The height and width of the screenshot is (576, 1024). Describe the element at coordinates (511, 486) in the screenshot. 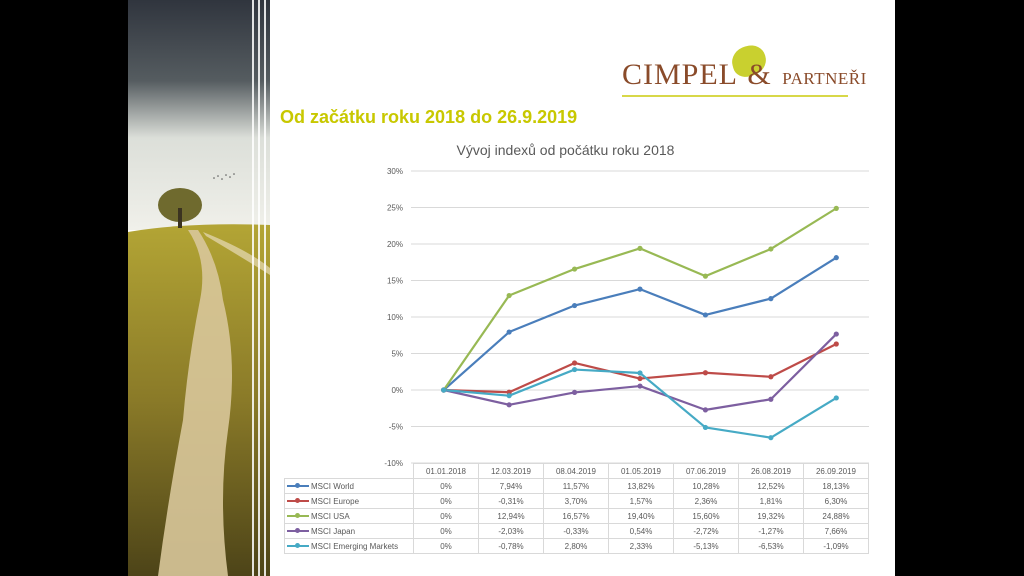

I see `table-cell: 7,94%` at that location.